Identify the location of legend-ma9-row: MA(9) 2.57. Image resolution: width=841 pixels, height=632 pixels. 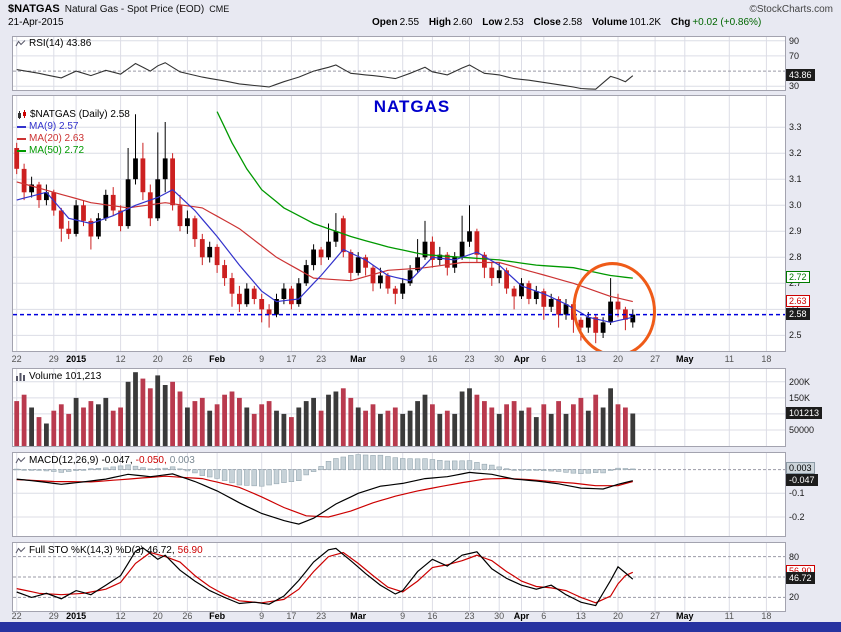
(73, 127).